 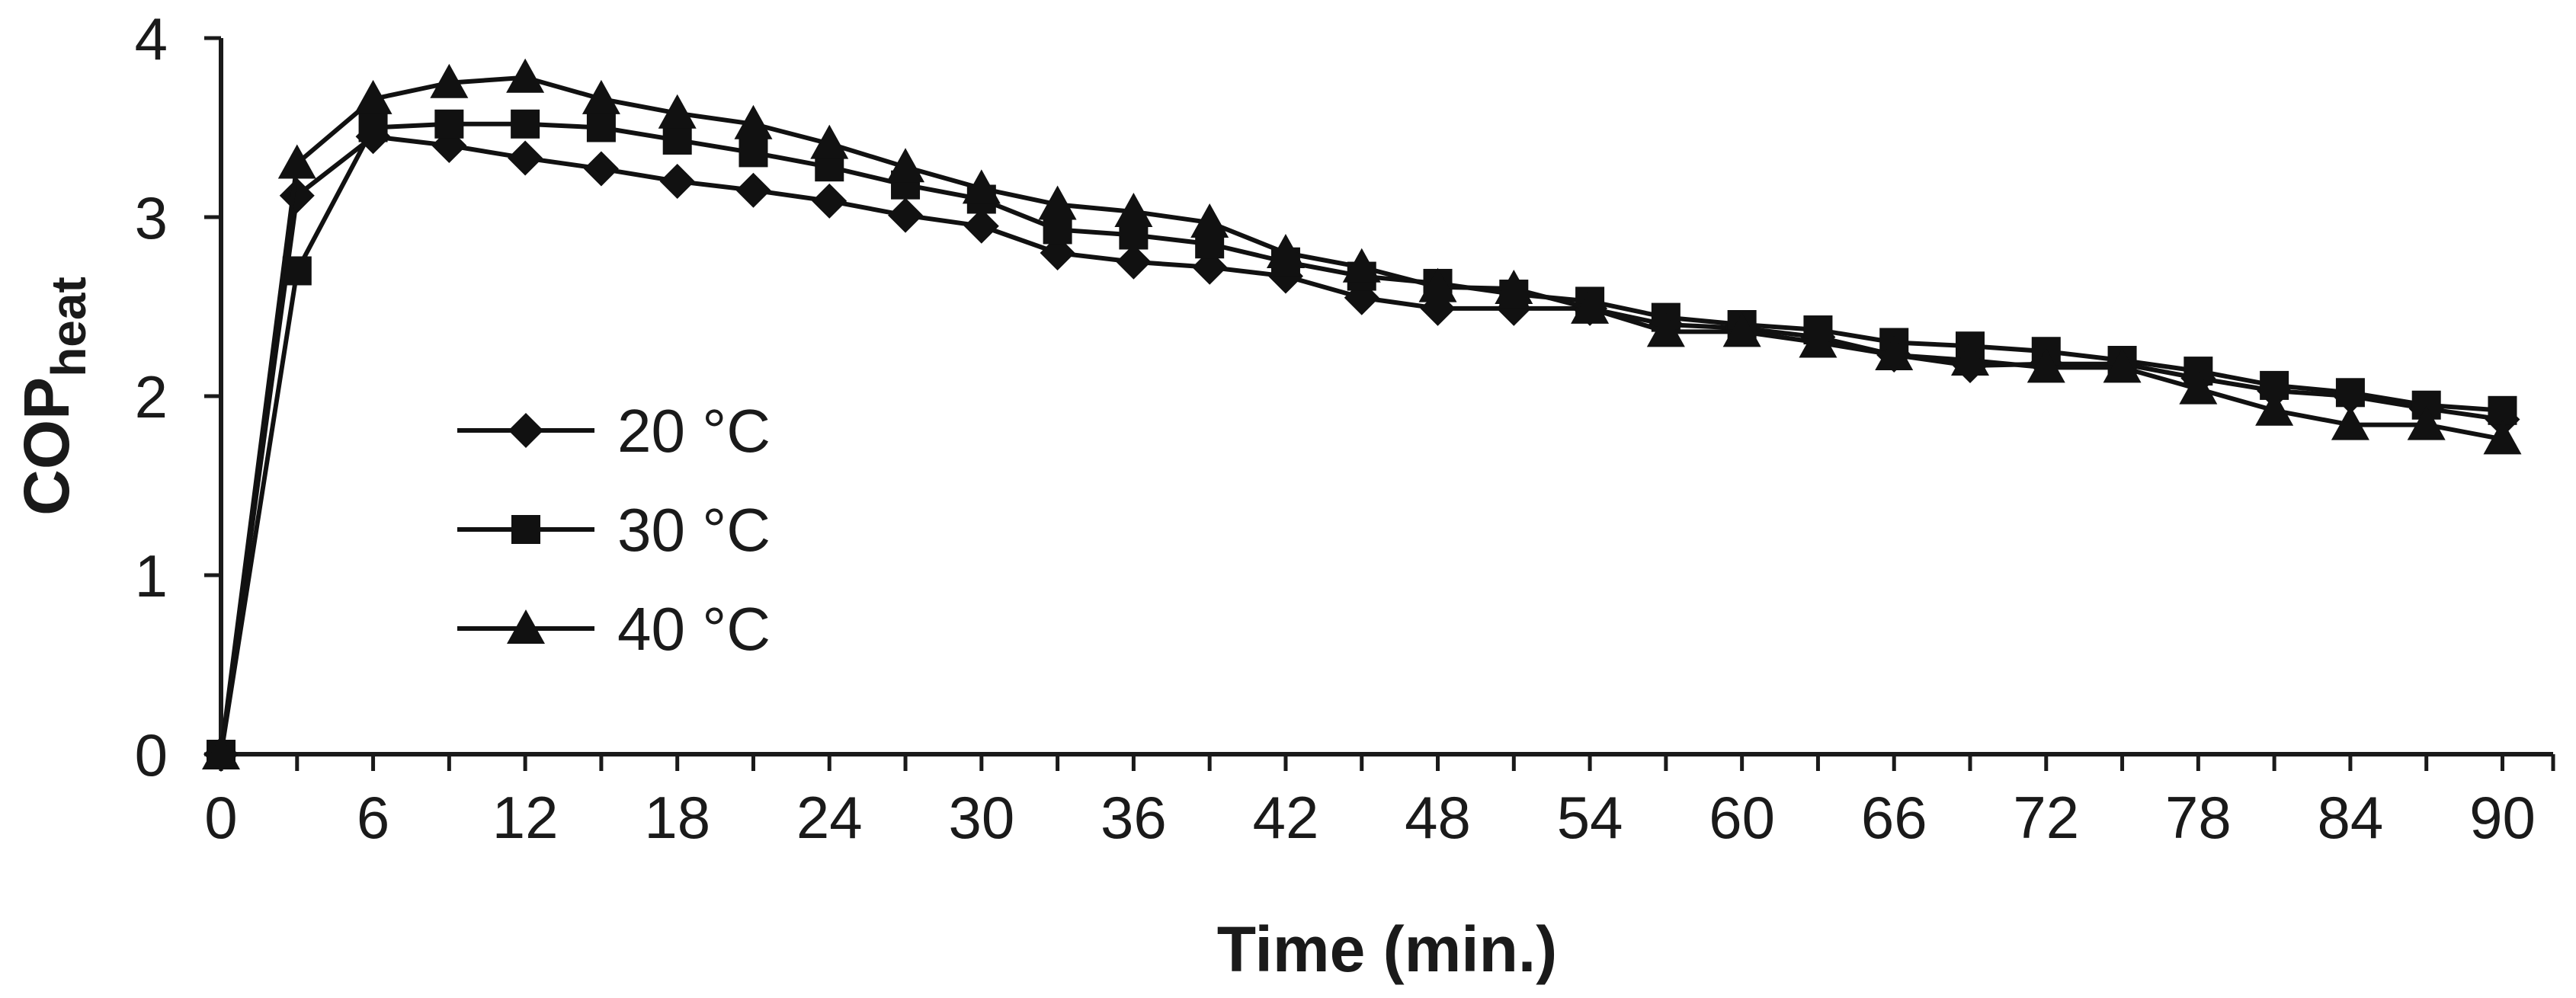 What do you see at coordinates (1286, 818) in the screenshot?
I see `x-tick-label: 42` at bounding box center [1286, 818].